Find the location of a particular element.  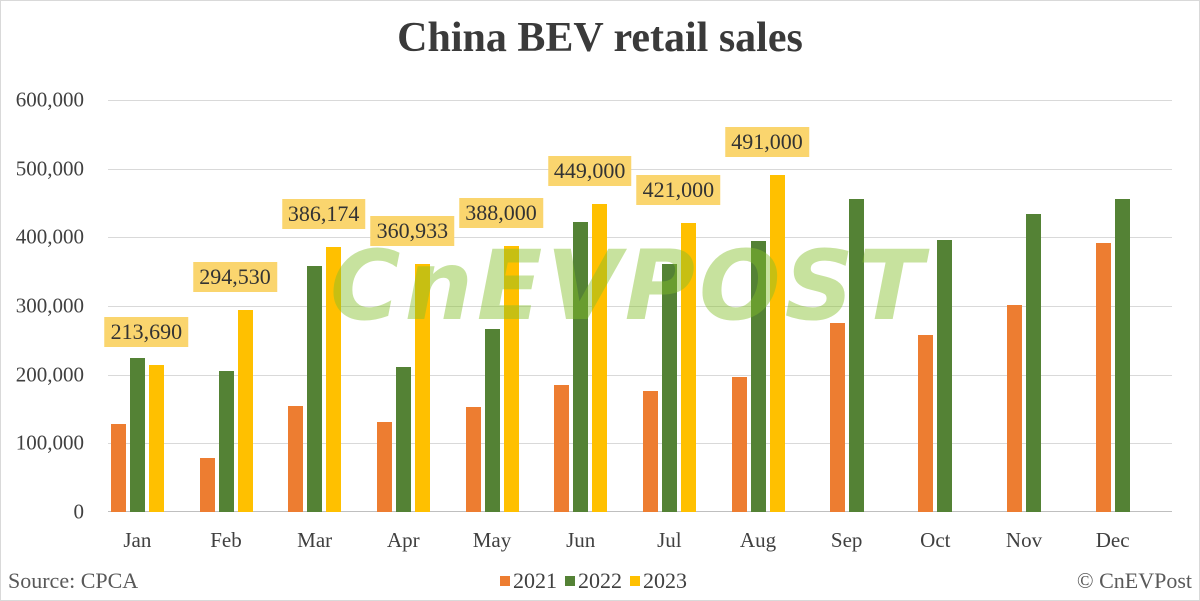

bar-2022-dec is located at coordinates (1122, 355).